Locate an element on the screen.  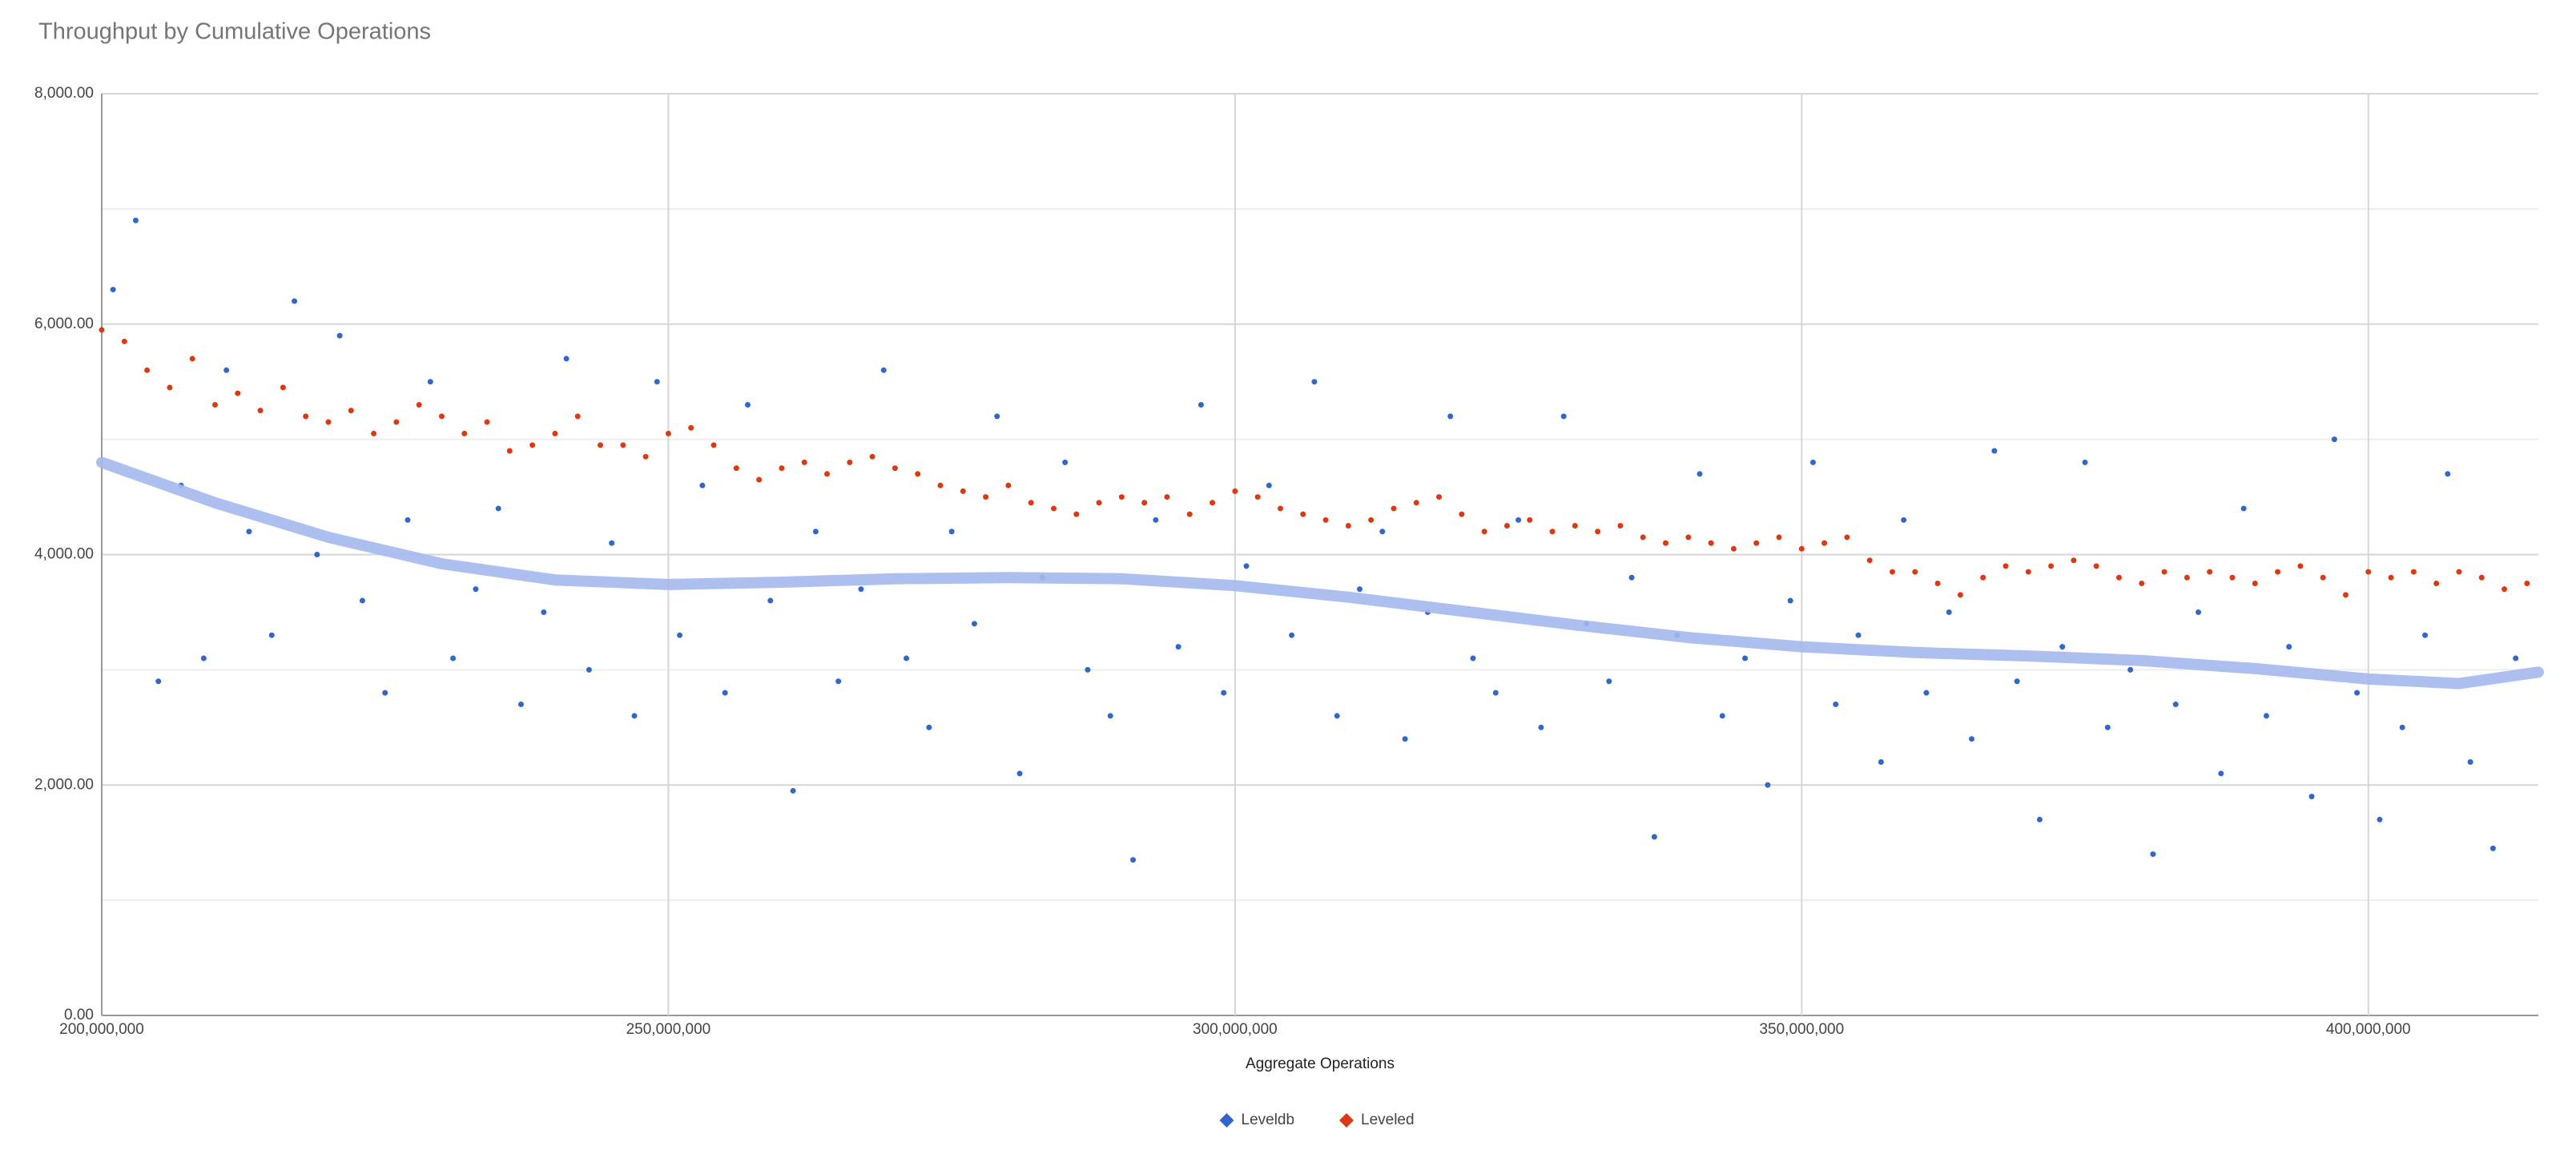
x-tick-label: 250,000,000 is located at coordinates (668, 1029).